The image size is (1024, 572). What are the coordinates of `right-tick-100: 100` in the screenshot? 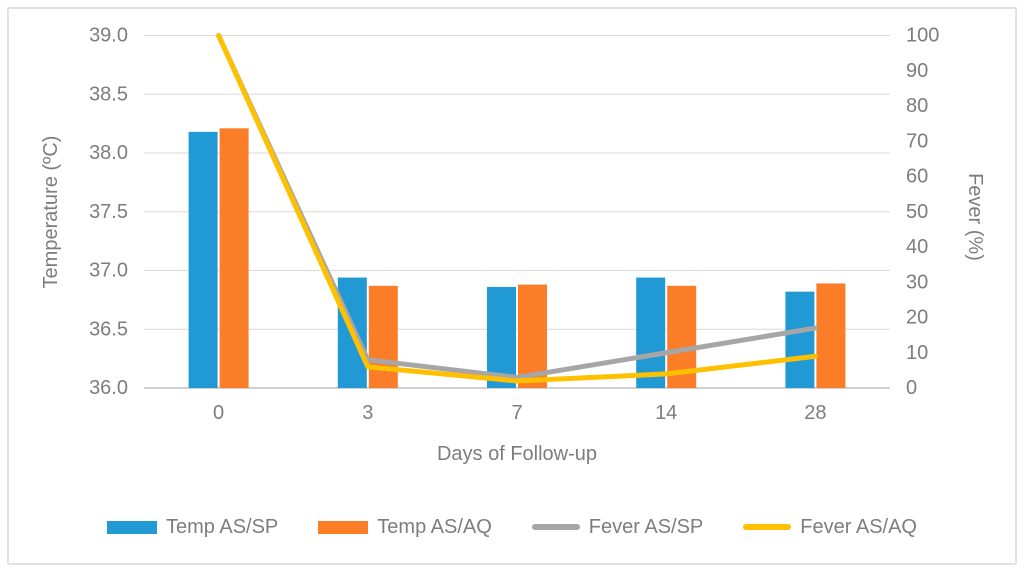 It's located at (922, 36).